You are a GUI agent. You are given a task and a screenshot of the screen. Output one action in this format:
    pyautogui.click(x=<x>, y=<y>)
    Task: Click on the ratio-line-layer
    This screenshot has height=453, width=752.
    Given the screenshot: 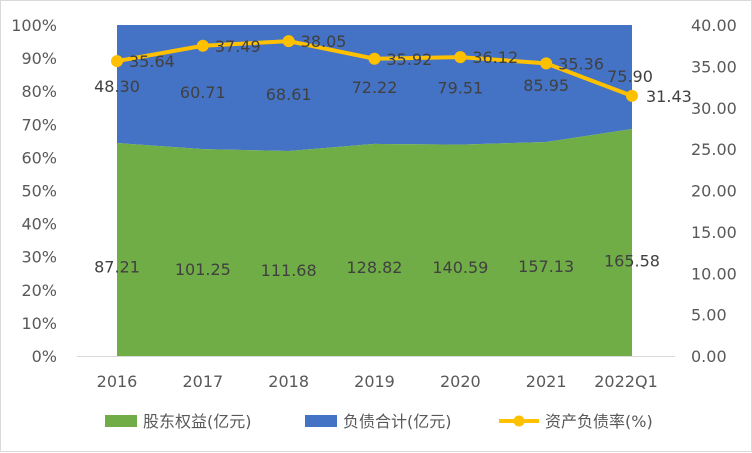 What is the action you would take?
    pyautogui.click(x=374, y=68)
    